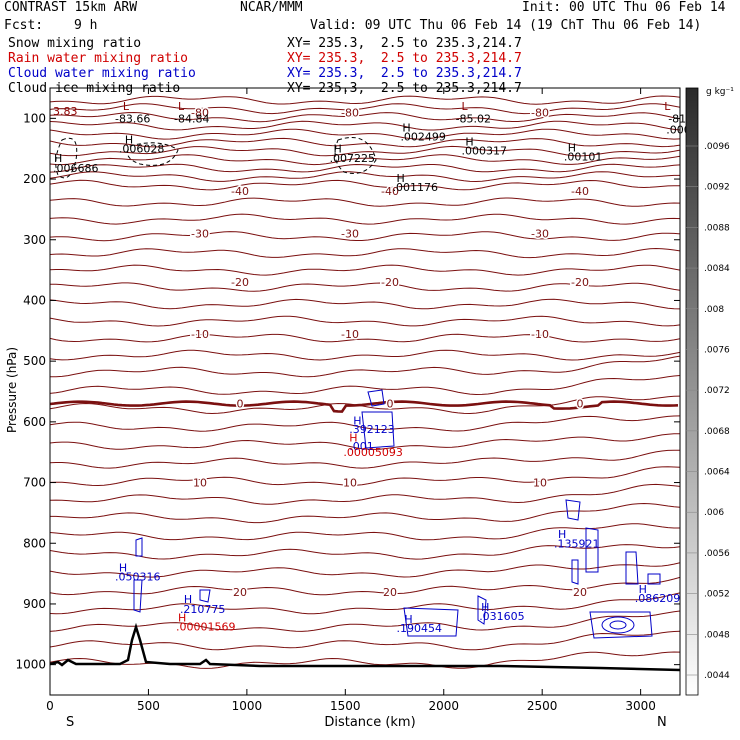 The image size is (740, 740). I want to click on field-xy-rain: XY= 235.3, 2.5 to 235.3,214.7, so click(404, 58).